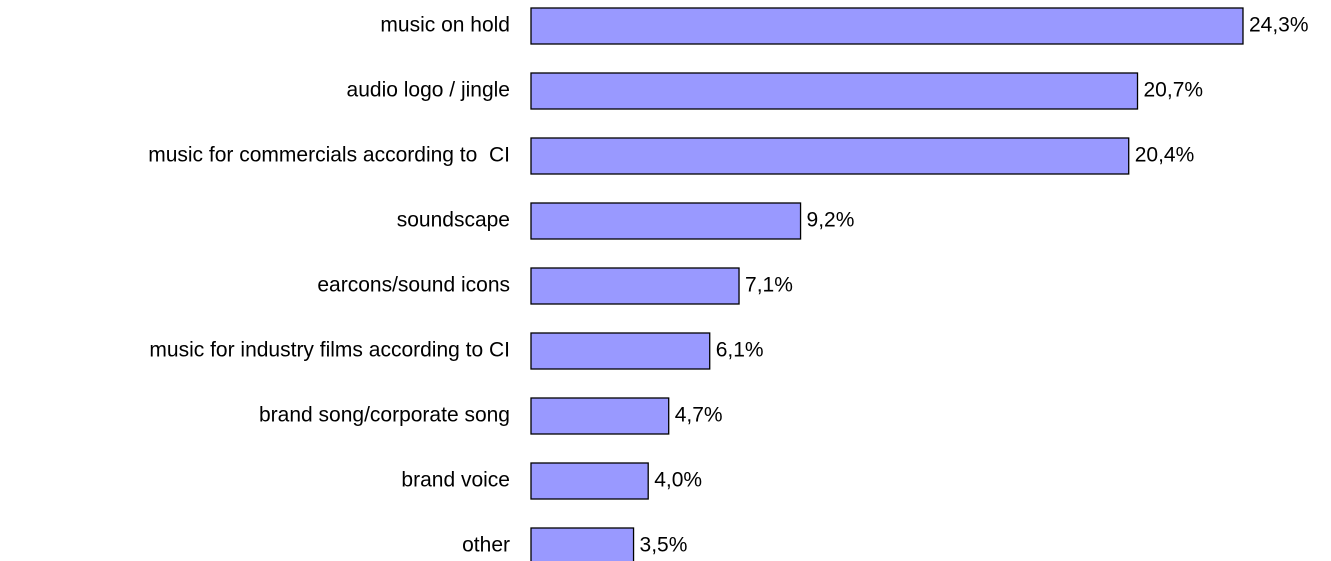  What do you see at coordinates (329, 155) in the screenshot?
I see `category-label: music for commercials according to CI` at bounding box center [329, 155].